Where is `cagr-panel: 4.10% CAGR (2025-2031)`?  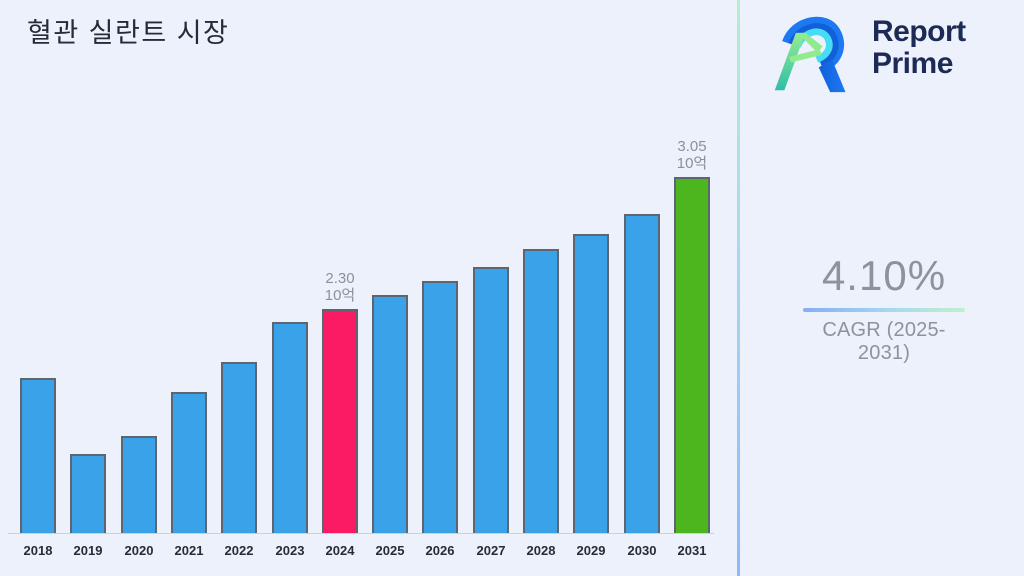 cagr-panel: 4.10% CAGR (2025-2031) is located at coordinates (884, 308).